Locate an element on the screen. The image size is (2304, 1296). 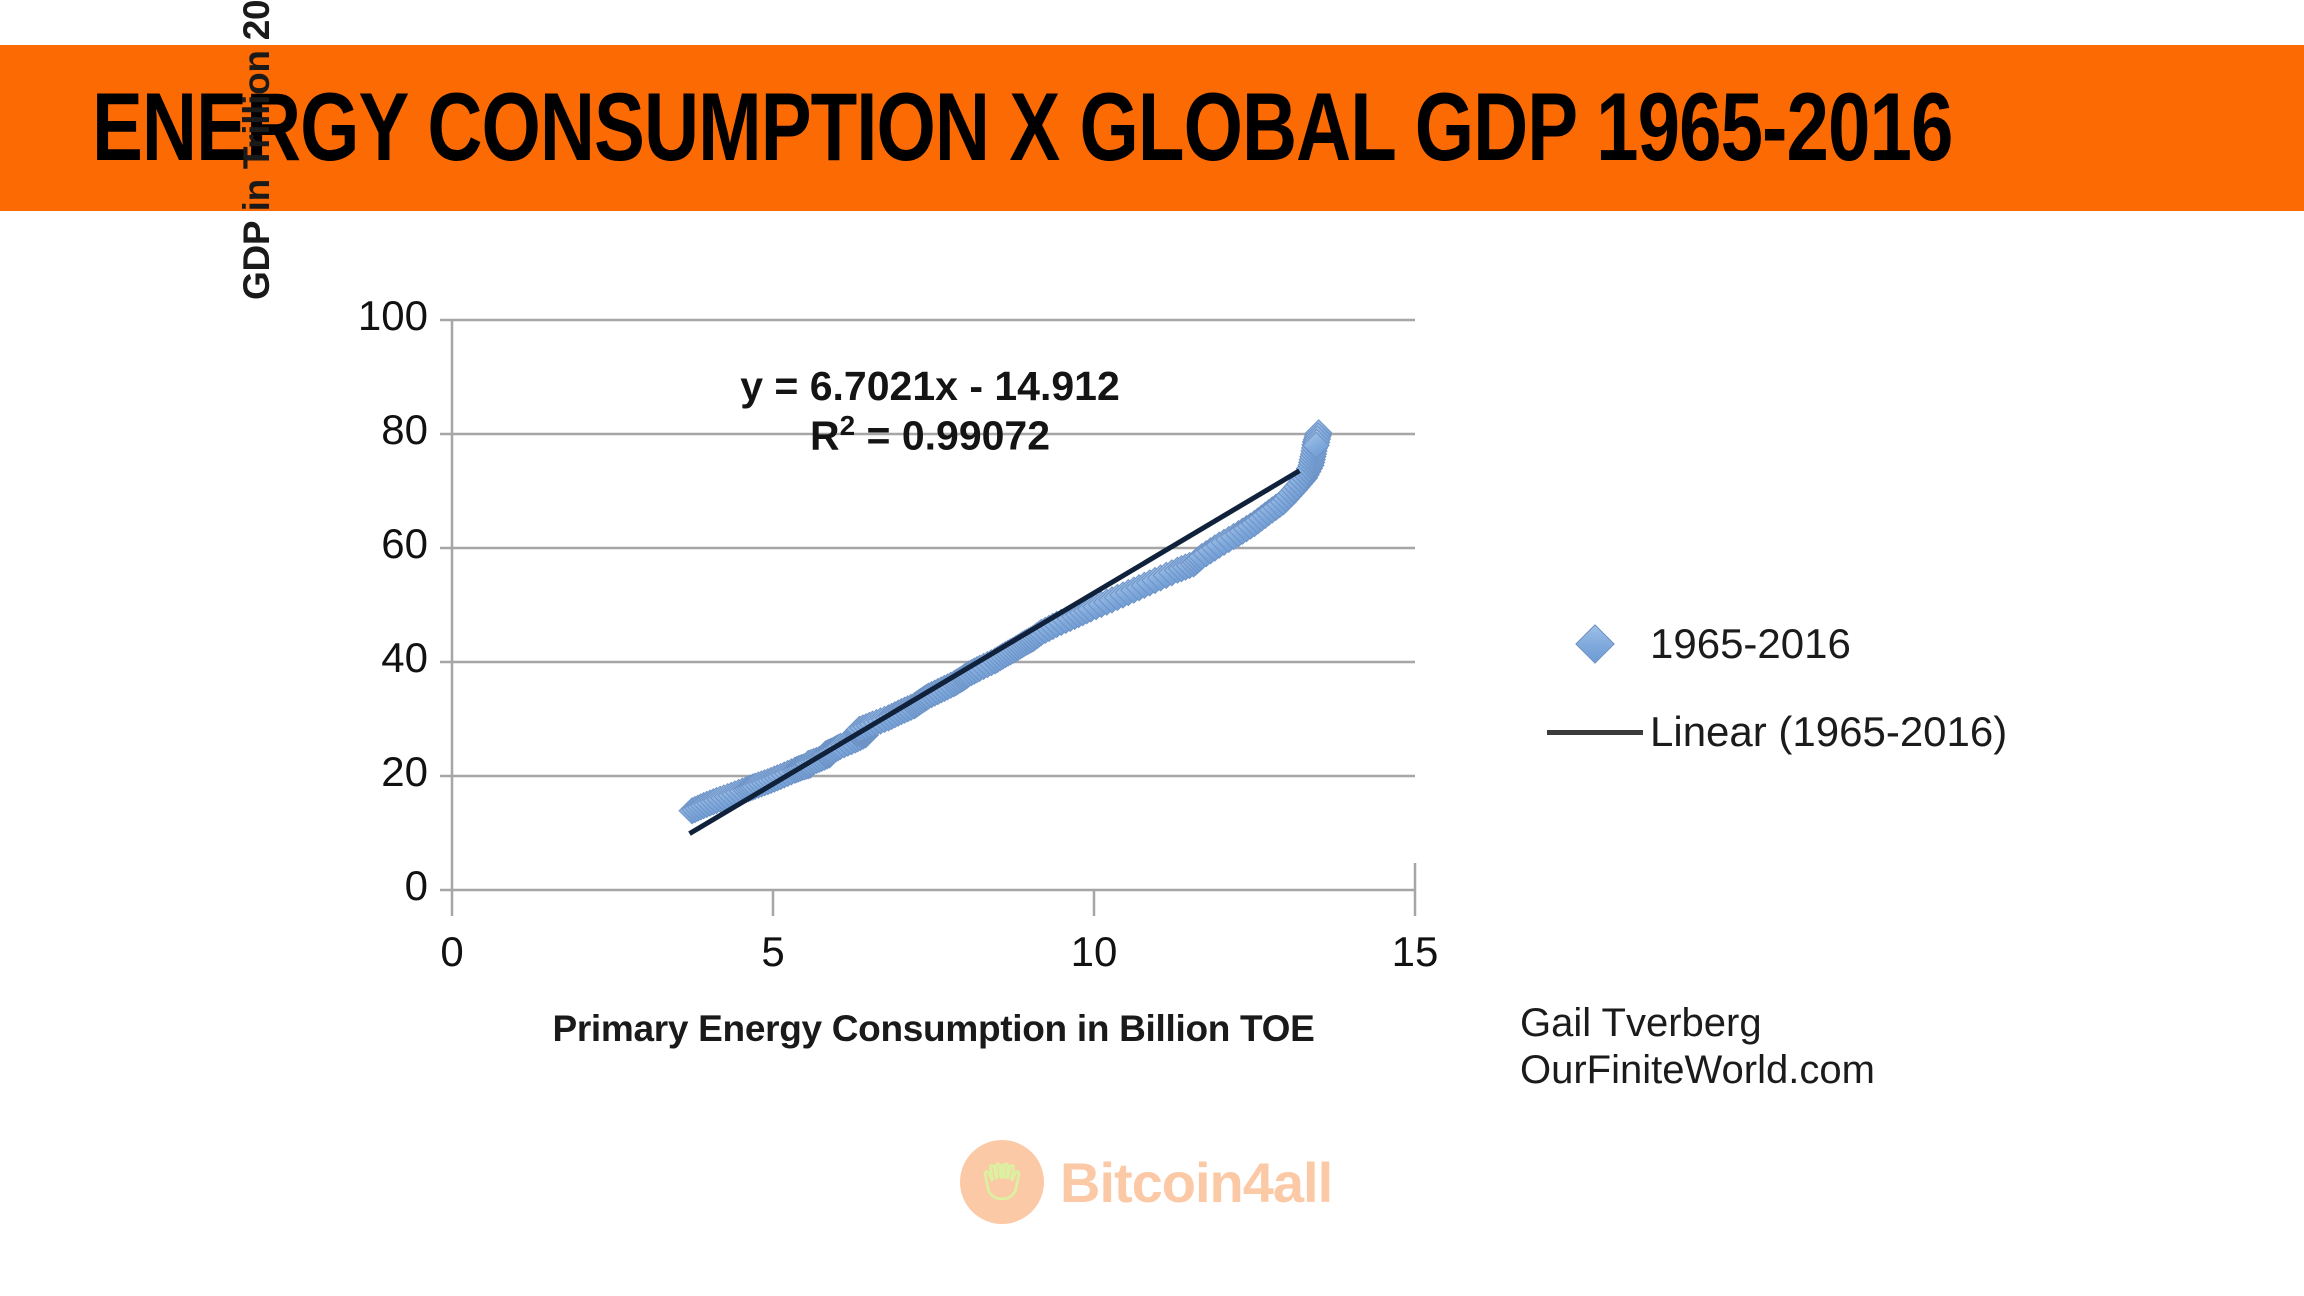
chart-legend: 1965-2016 Linear (1965-2016) is located at coordinates (1860, 688).